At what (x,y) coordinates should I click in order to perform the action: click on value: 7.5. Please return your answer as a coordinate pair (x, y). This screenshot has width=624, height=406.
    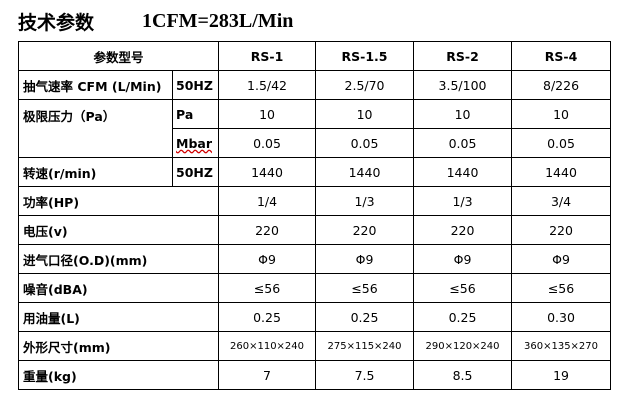
    Looking at the image, I should click on (365, 375).